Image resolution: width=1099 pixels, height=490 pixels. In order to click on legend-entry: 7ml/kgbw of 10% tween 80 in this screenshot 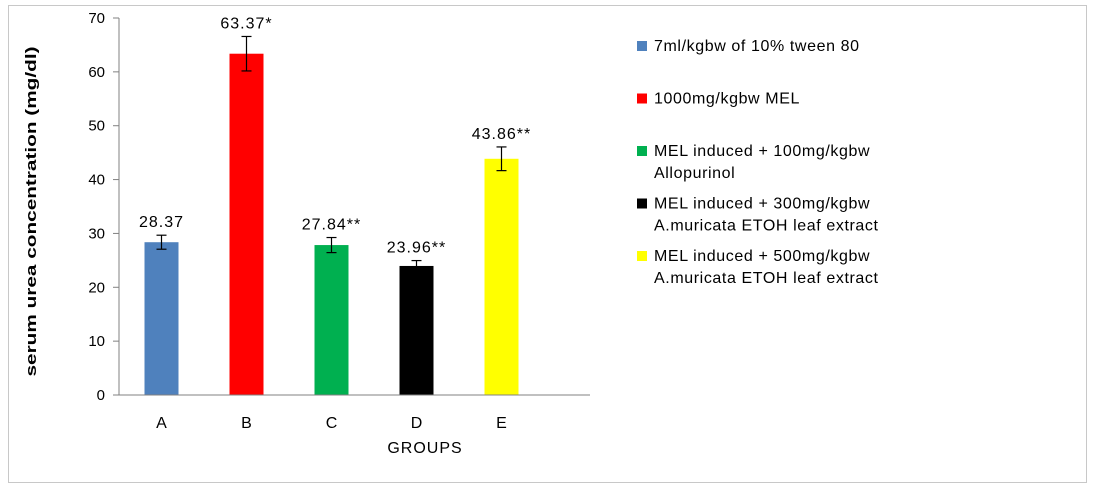, I will do `click(748, 46)`.